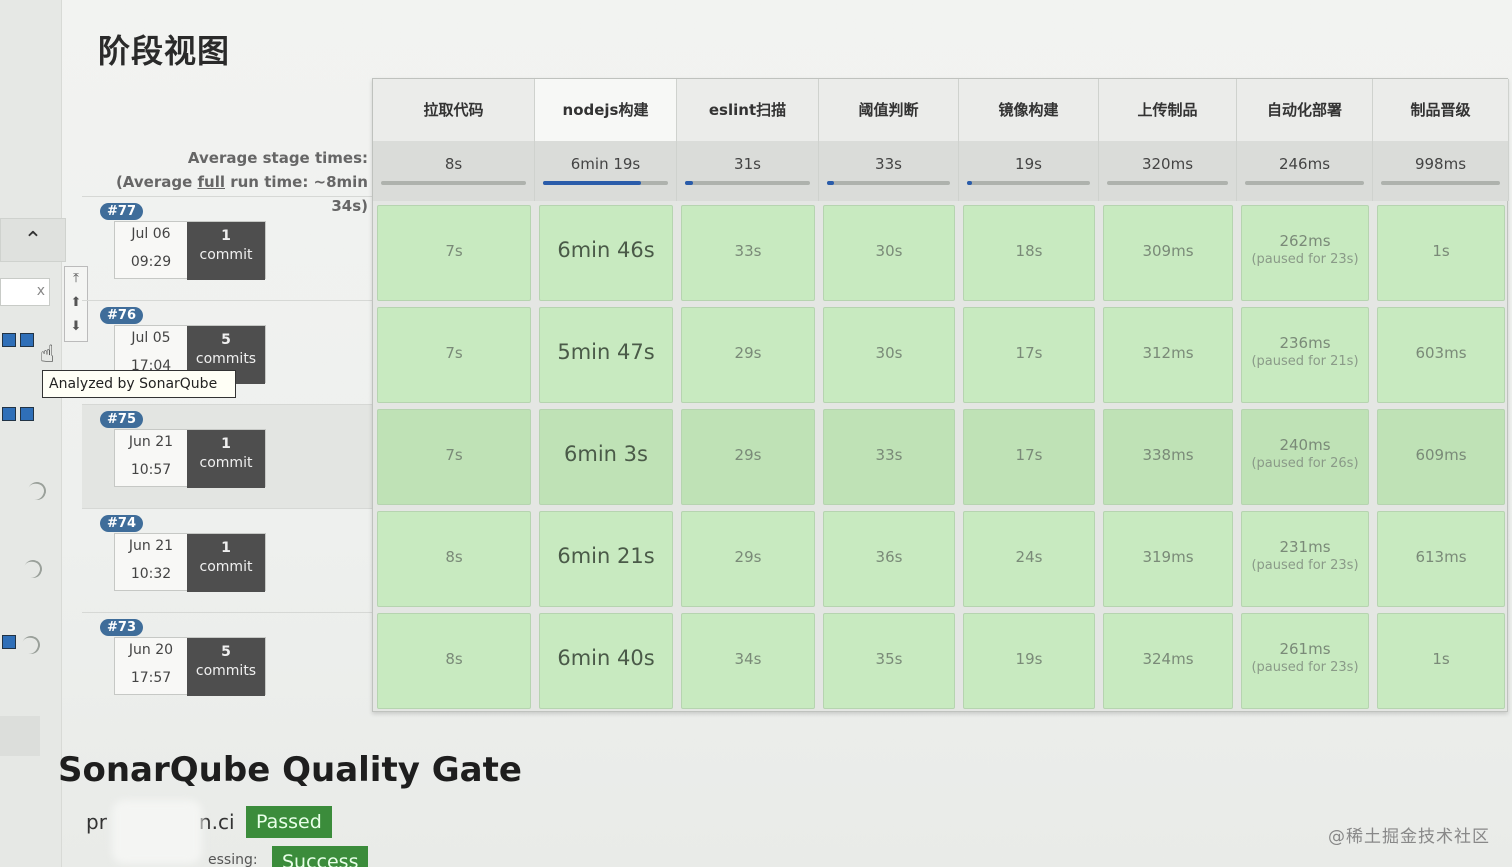 This screenshot has width=1512, height=867. Describe the element at coordinates (25, 292) in the screenshot. I see `build-filter-input: x` at that location.